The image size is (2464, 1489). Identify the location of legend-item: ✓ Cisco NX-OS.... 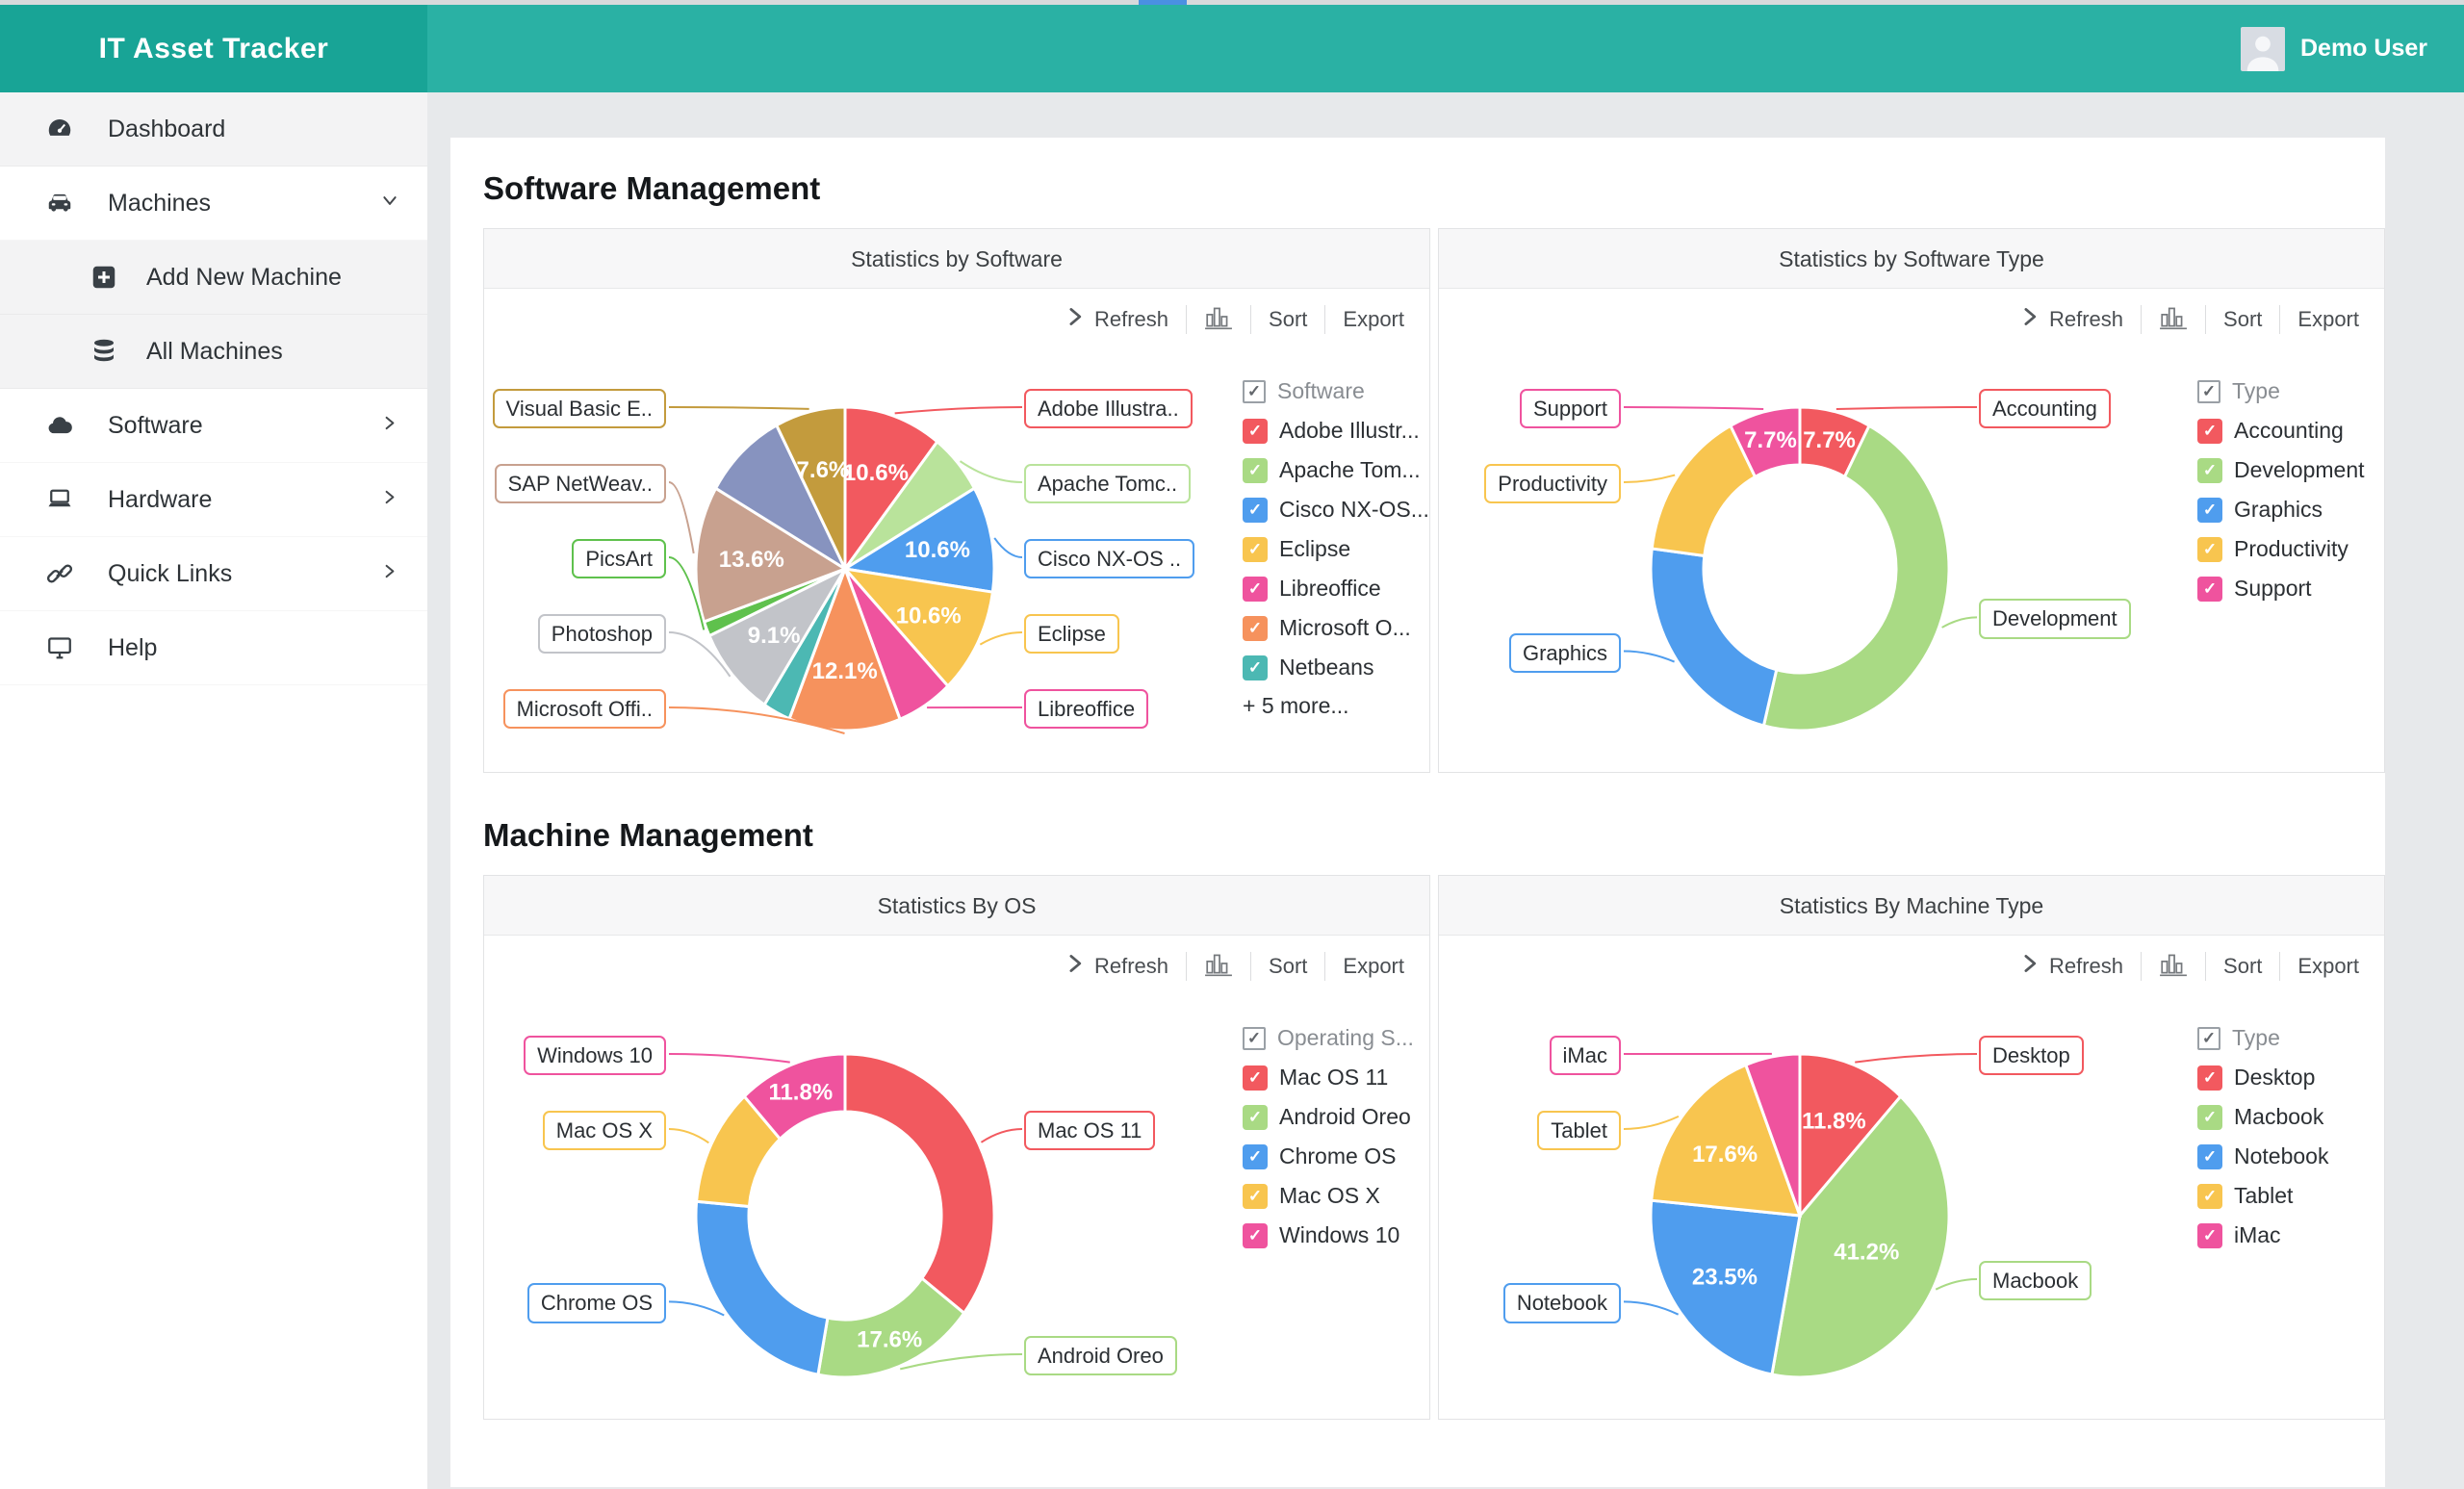
(1336, 510).